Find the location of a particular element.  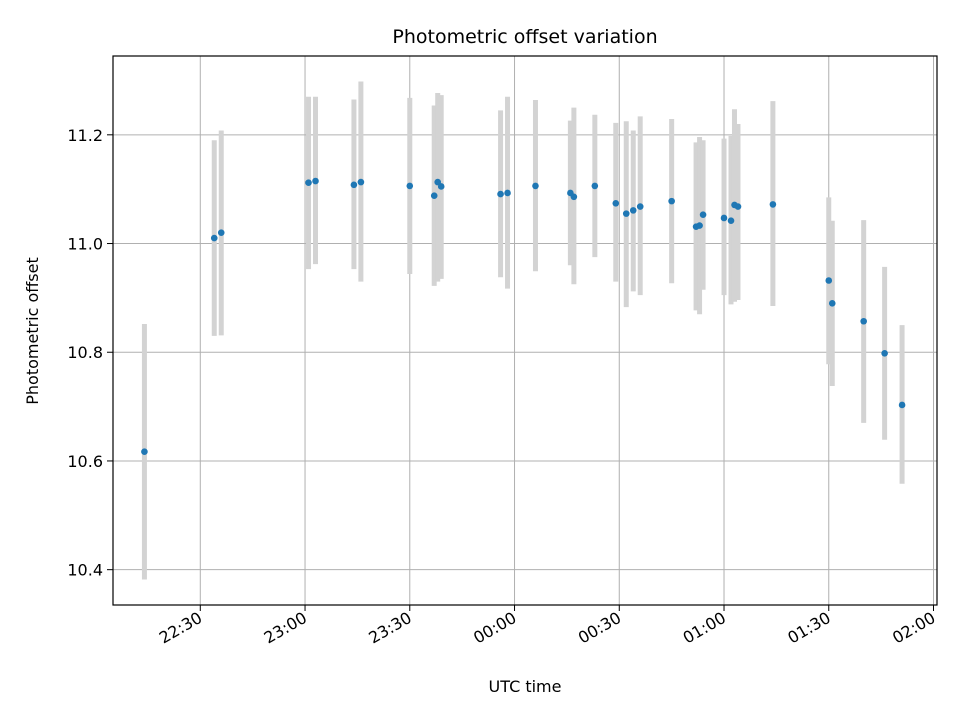

y-tick-label: 10.4 is located at coordinates (85, 570).